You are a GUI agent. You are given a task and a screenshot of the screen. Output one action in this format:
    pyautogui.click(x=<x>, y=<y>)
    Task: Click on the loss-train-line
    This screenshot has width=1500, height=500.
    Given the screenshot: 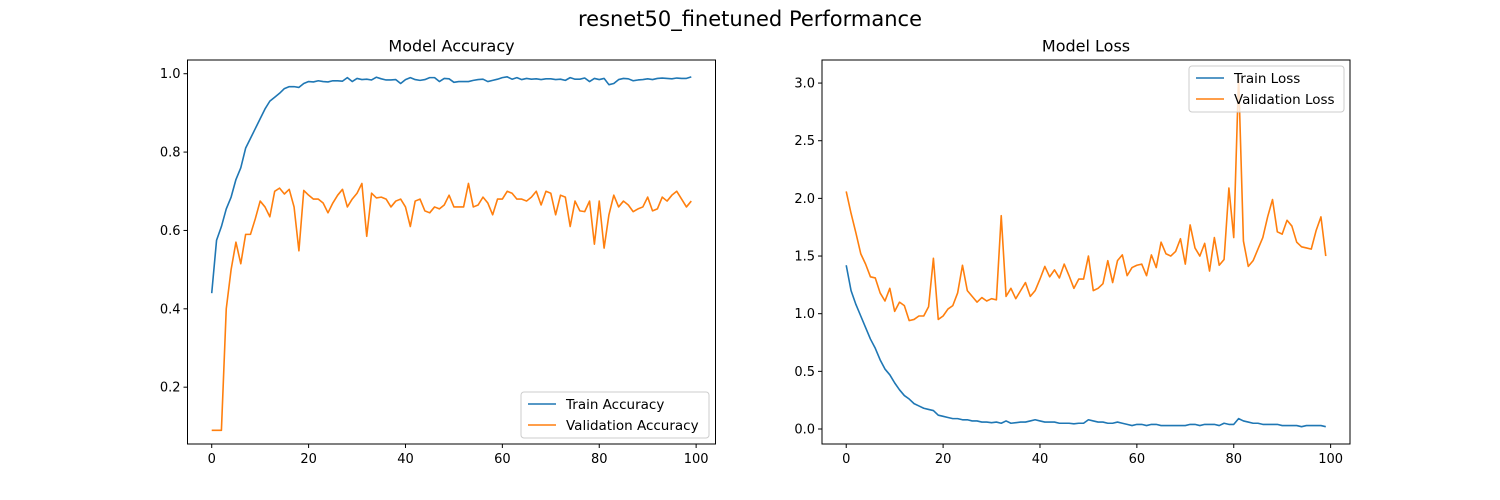 What is the action you would take?
    pyautogui.click(x=1085, y=346)
    